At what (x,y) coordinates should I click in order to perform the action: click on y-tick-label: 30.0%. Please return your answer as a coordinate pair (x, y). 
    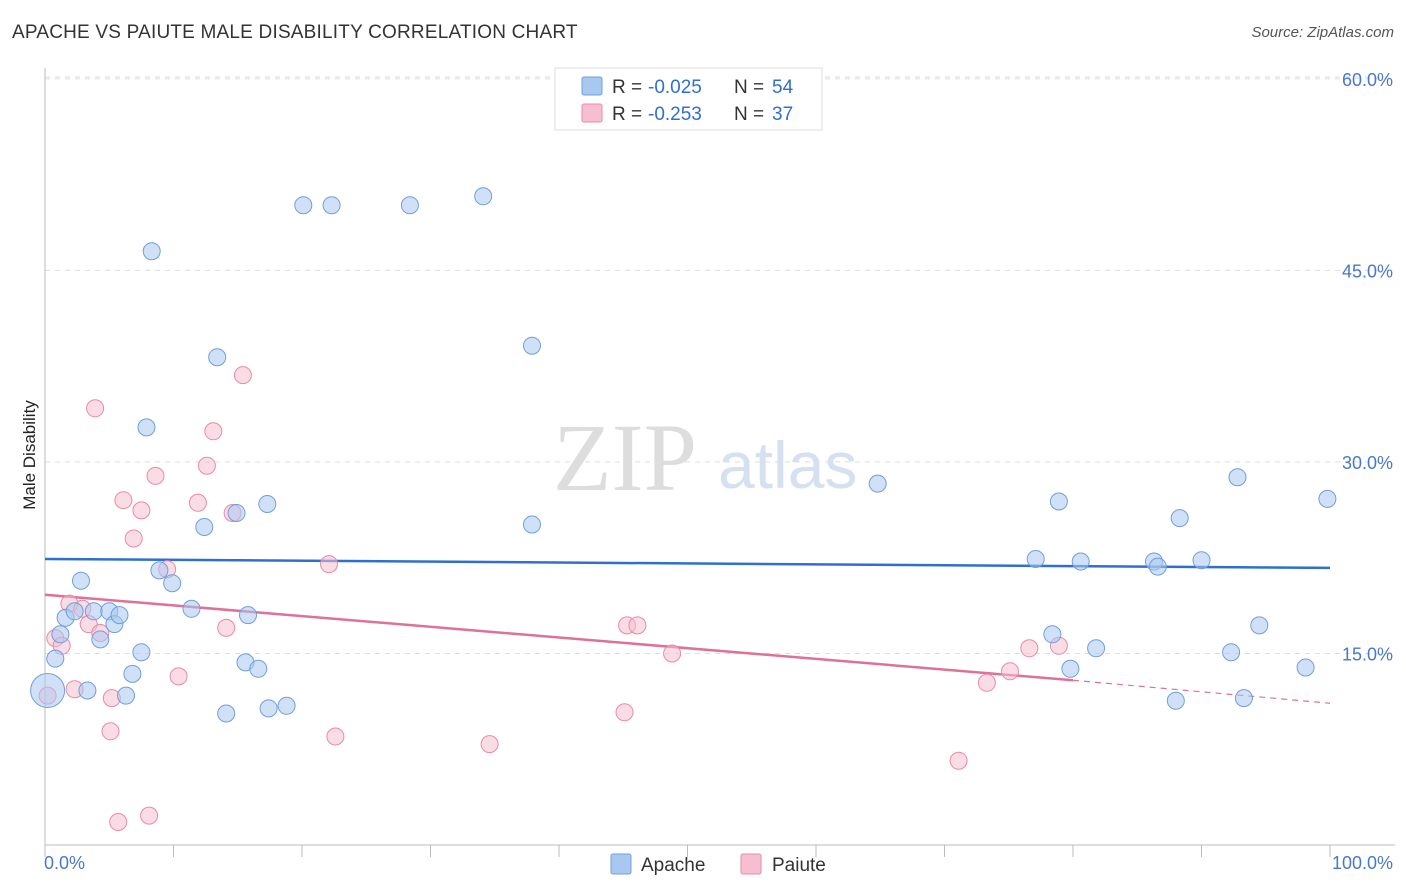
    Looking at the image, I should click on (1367, 463).